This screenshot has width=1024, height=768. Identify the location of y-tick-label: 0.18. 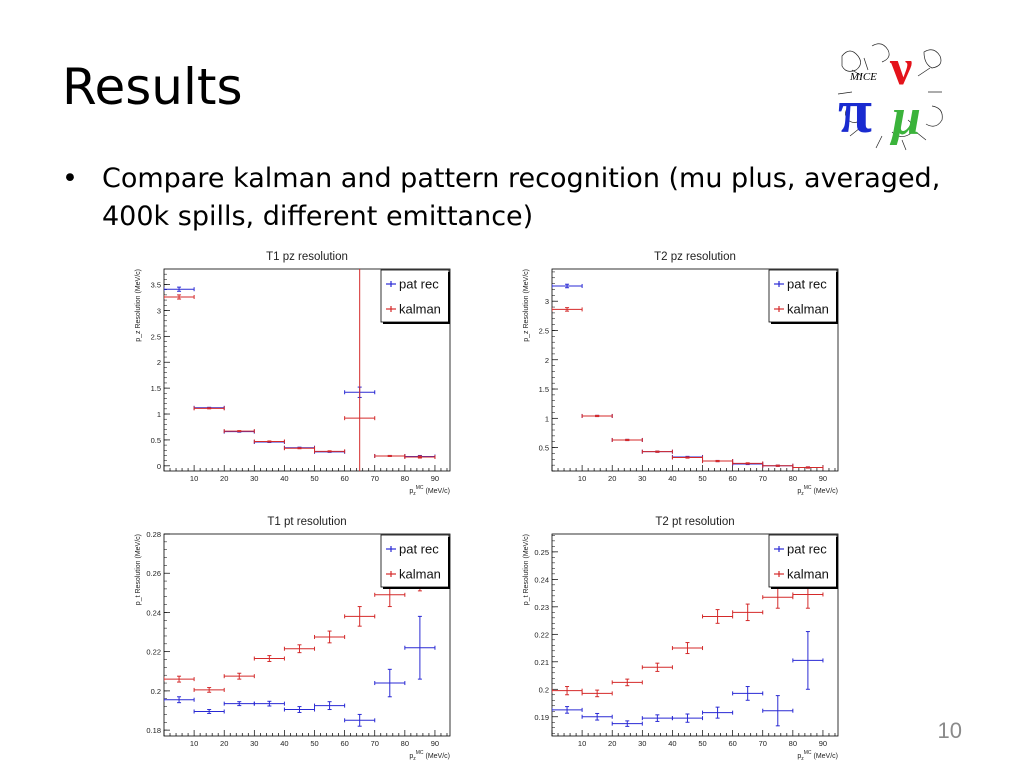
(153, 730).